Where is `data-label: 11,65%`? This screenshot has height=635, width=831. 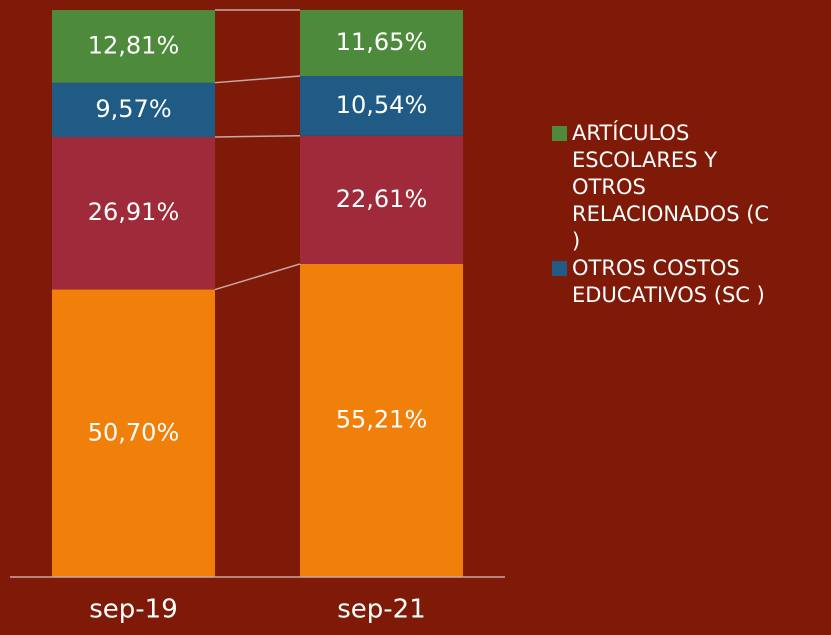
data-label: 11,65% is located at coordinates (382, 42).